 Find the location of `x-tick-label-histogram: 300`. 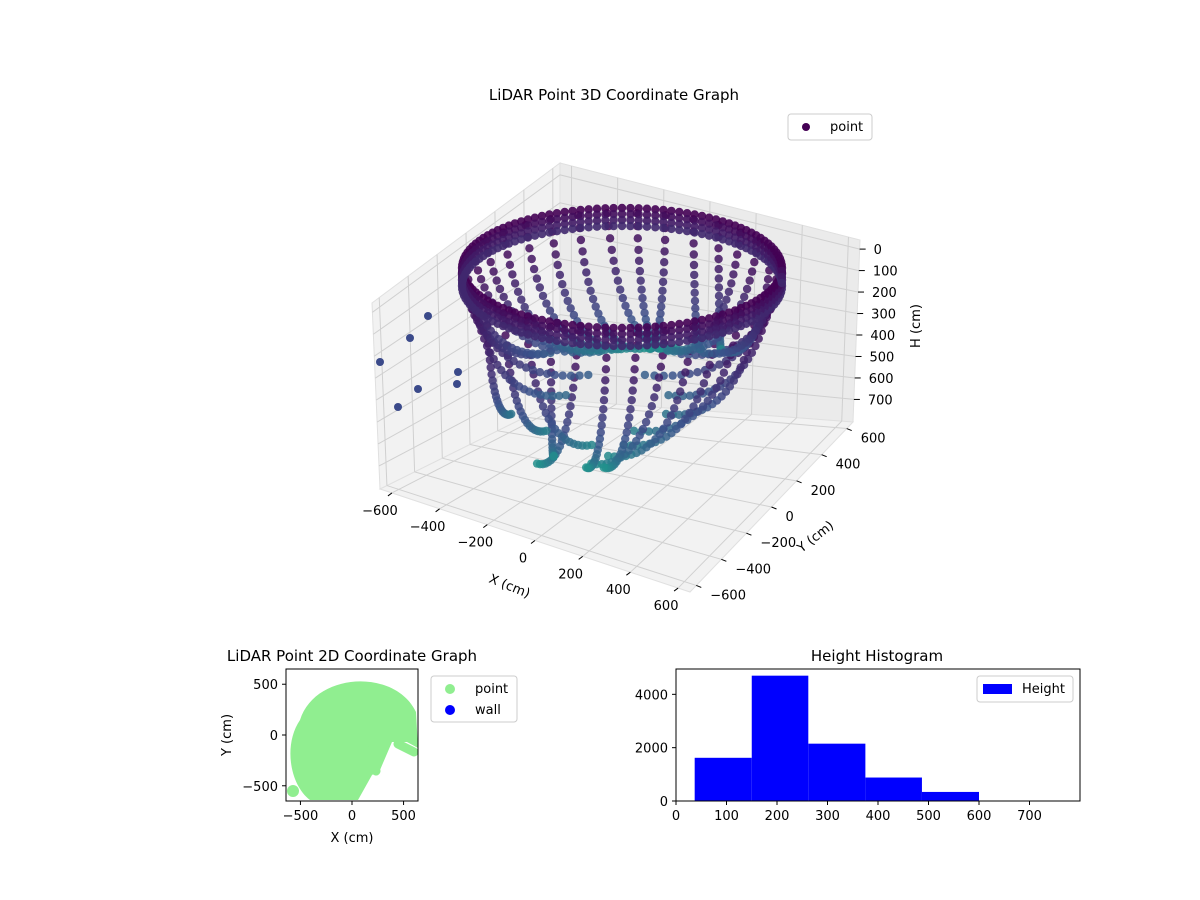

x-tick-label-histogram: 300 is located at coordinates (827, 816).